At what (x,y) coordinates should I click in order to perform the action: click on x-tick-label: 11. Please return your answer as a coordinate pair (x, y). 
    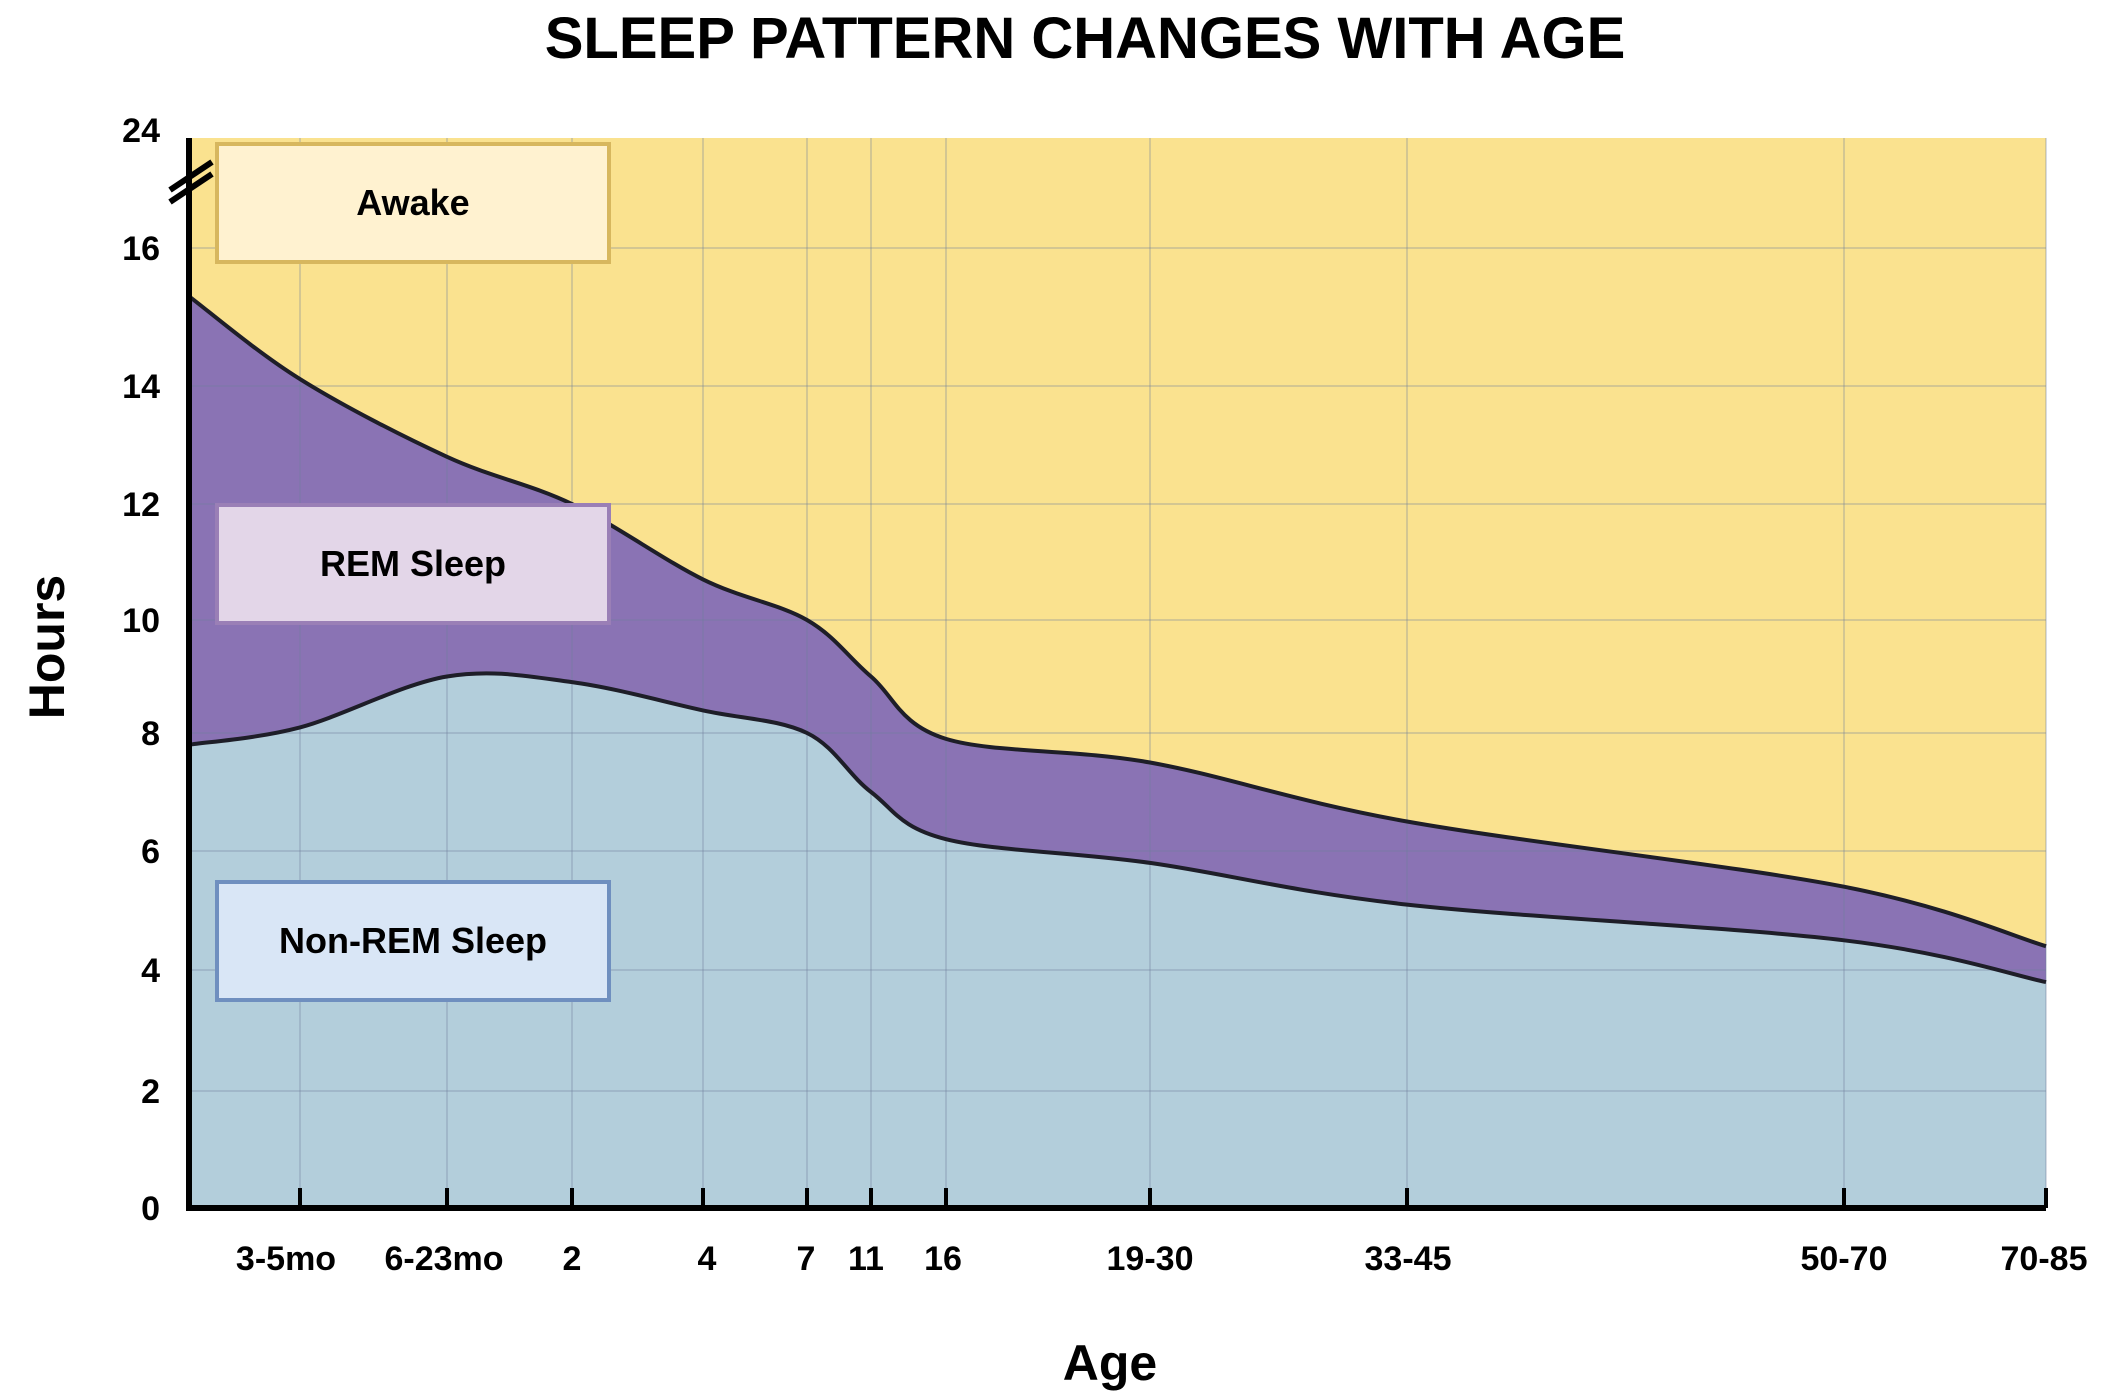
    Looking at the image, I should click on (866, 1259).